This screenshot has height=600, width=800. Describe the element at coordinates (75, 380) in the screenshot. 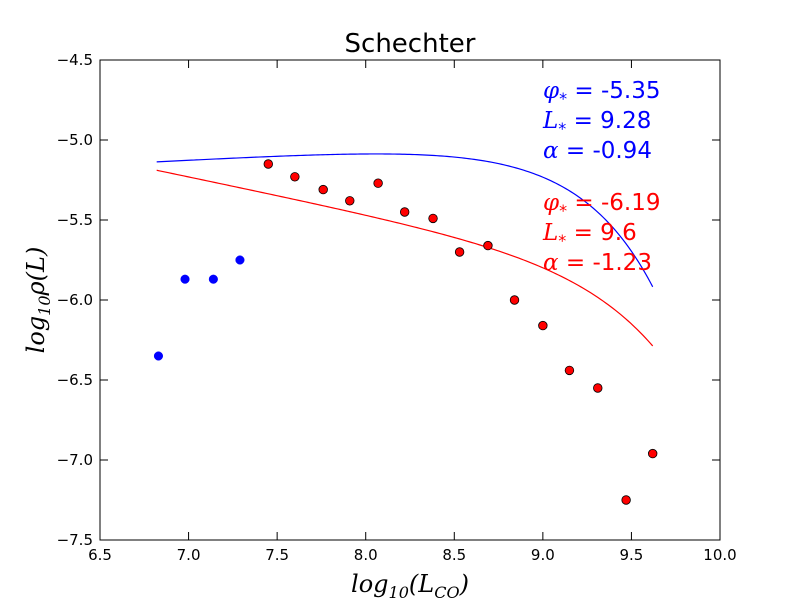

I see `y-tick-label: −6.5` at that location.